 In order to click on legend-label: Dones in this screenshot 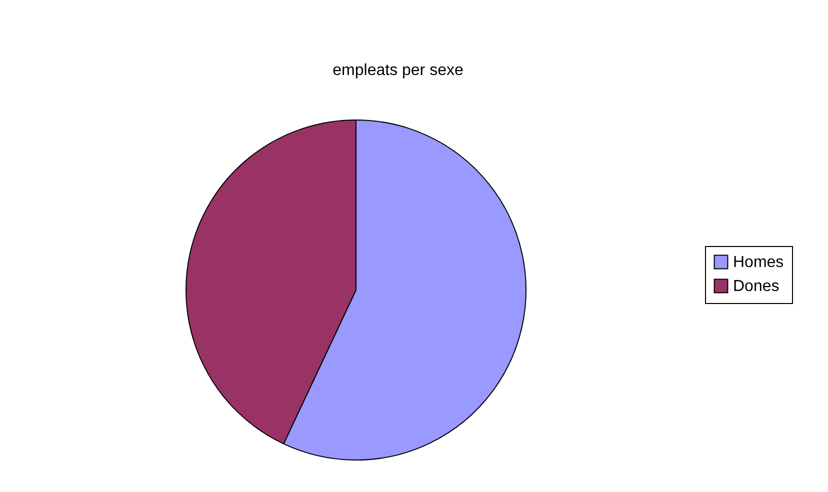, I will do `click(756, 286)`.